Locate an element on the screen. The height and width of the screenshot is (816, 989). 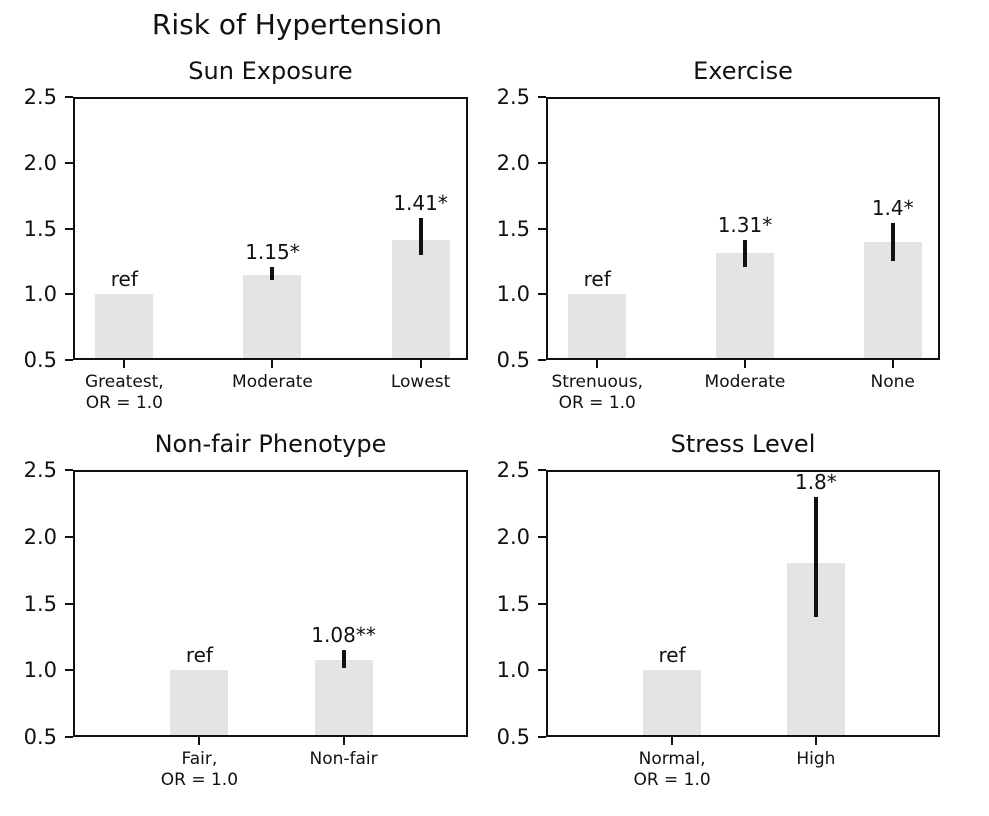
bar-value-label: 1.41* is located at coordinates (420, 202).